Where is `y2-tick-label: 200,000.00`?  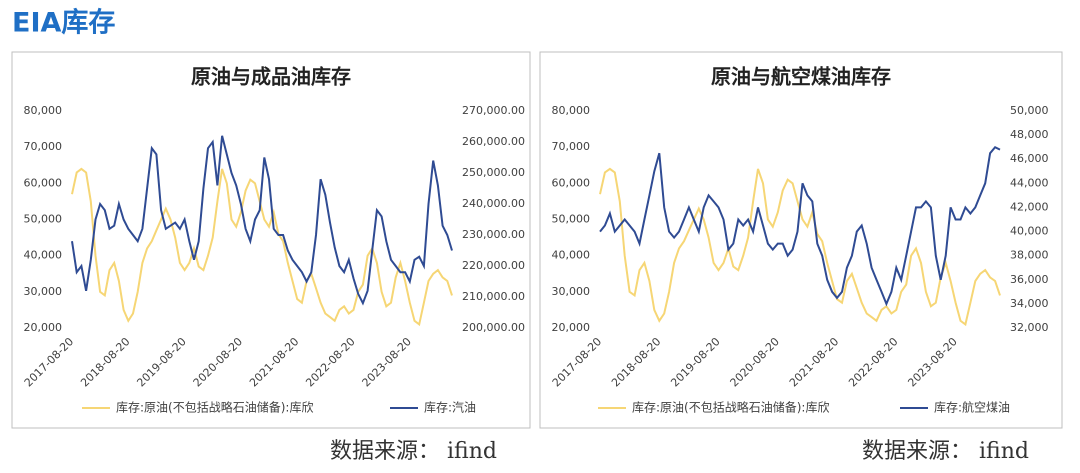 y2-tick-label: 200,000.00 is located at coordinates (493, 327).